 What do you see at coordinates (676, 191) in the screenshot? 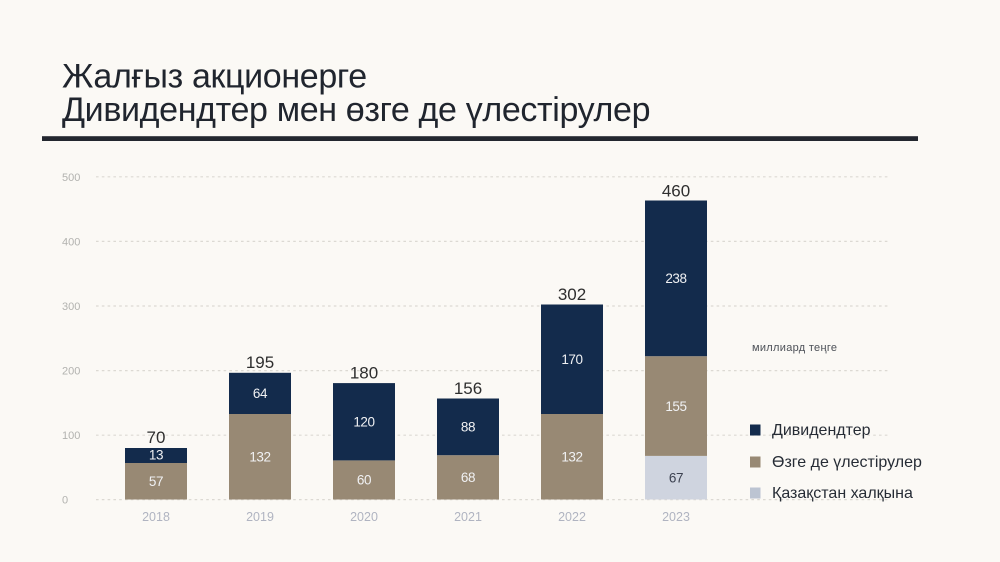
I see `svg-text: 460` at bounding box center [676, 191].